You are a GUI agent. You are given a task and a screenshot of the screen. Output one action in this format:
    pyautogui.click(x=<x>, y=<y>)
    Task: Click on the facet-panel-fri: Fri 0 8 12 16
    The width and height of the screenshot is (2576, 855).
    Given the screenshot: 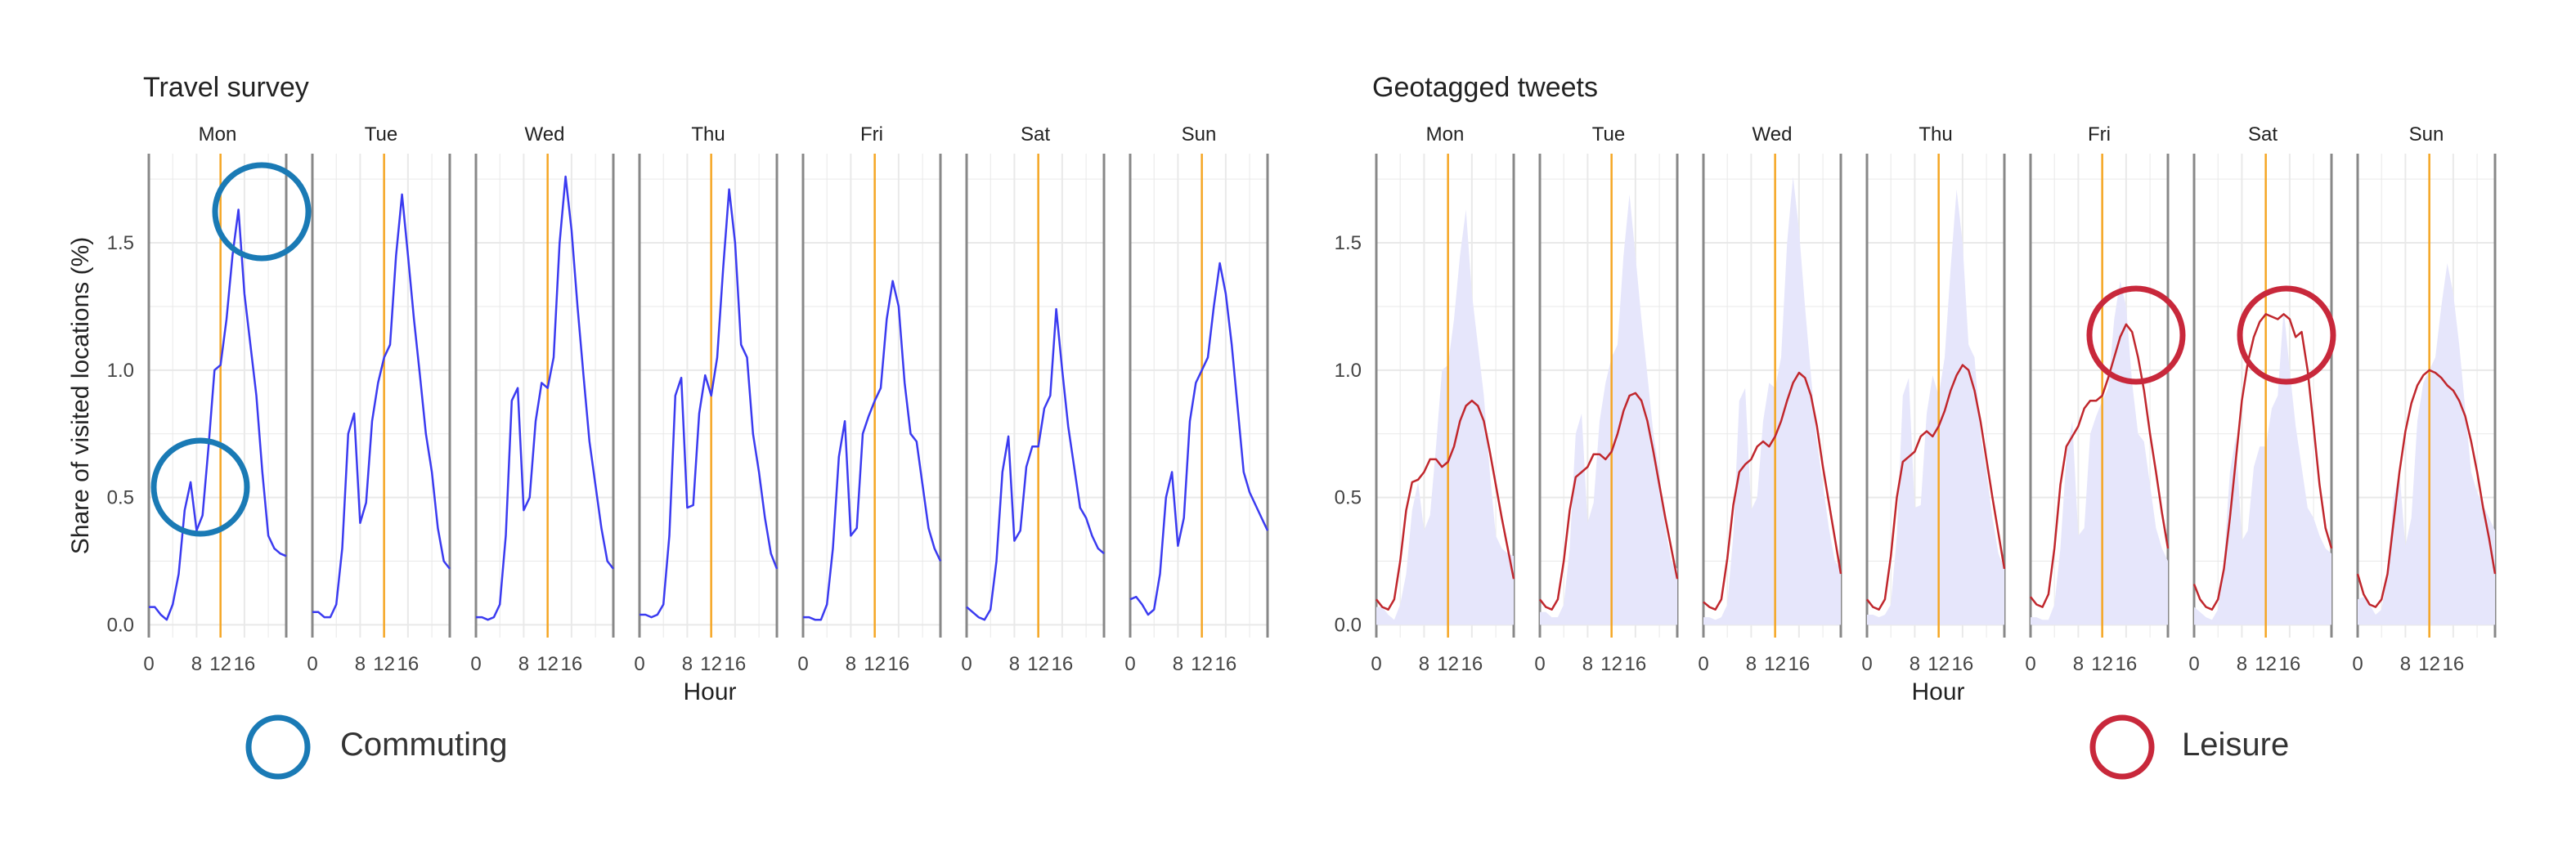 What is the action you would take?
    pyautogui.click(x=2098, y=399)
    